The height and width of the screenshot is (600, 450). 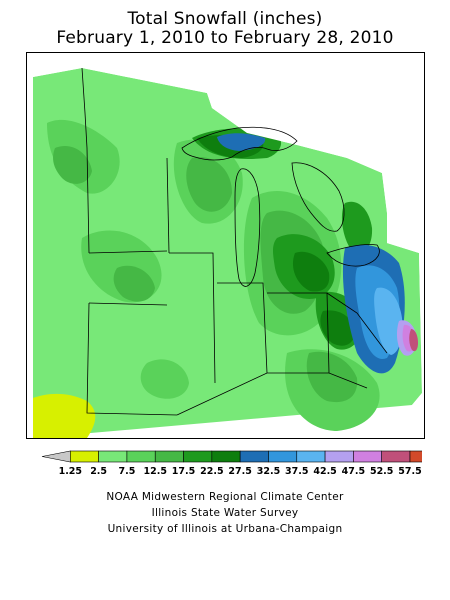 I want to click on credit-line-2: Illinois State Water Survey, so click(x=225, y=513).